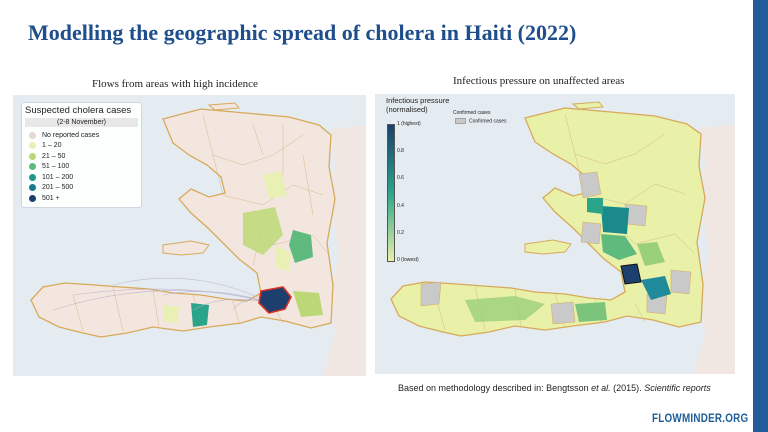 The width and height of the screenshot is (768, 432). I want to click on area-21-50-b, so click(308, 304).